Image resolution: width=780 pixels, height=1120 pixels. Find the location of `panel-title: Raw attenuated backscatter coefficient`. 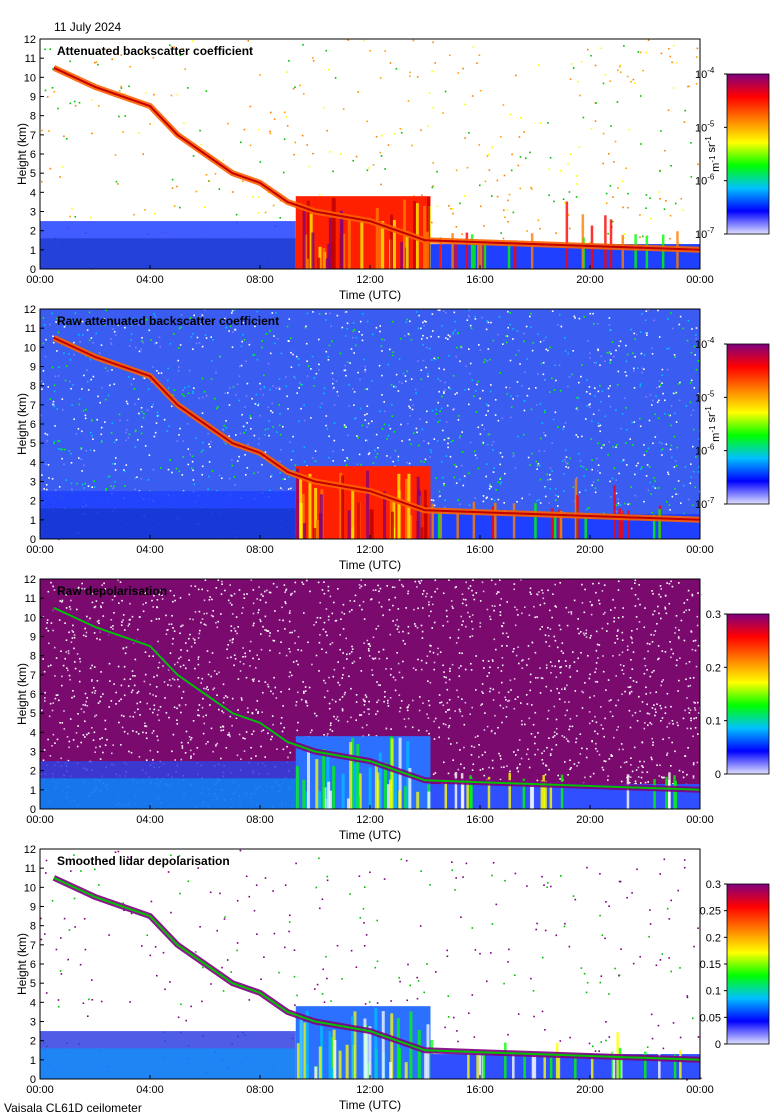

panel-title: Raw attenuated backscatter coefficient is located at coordinates (168, 321).